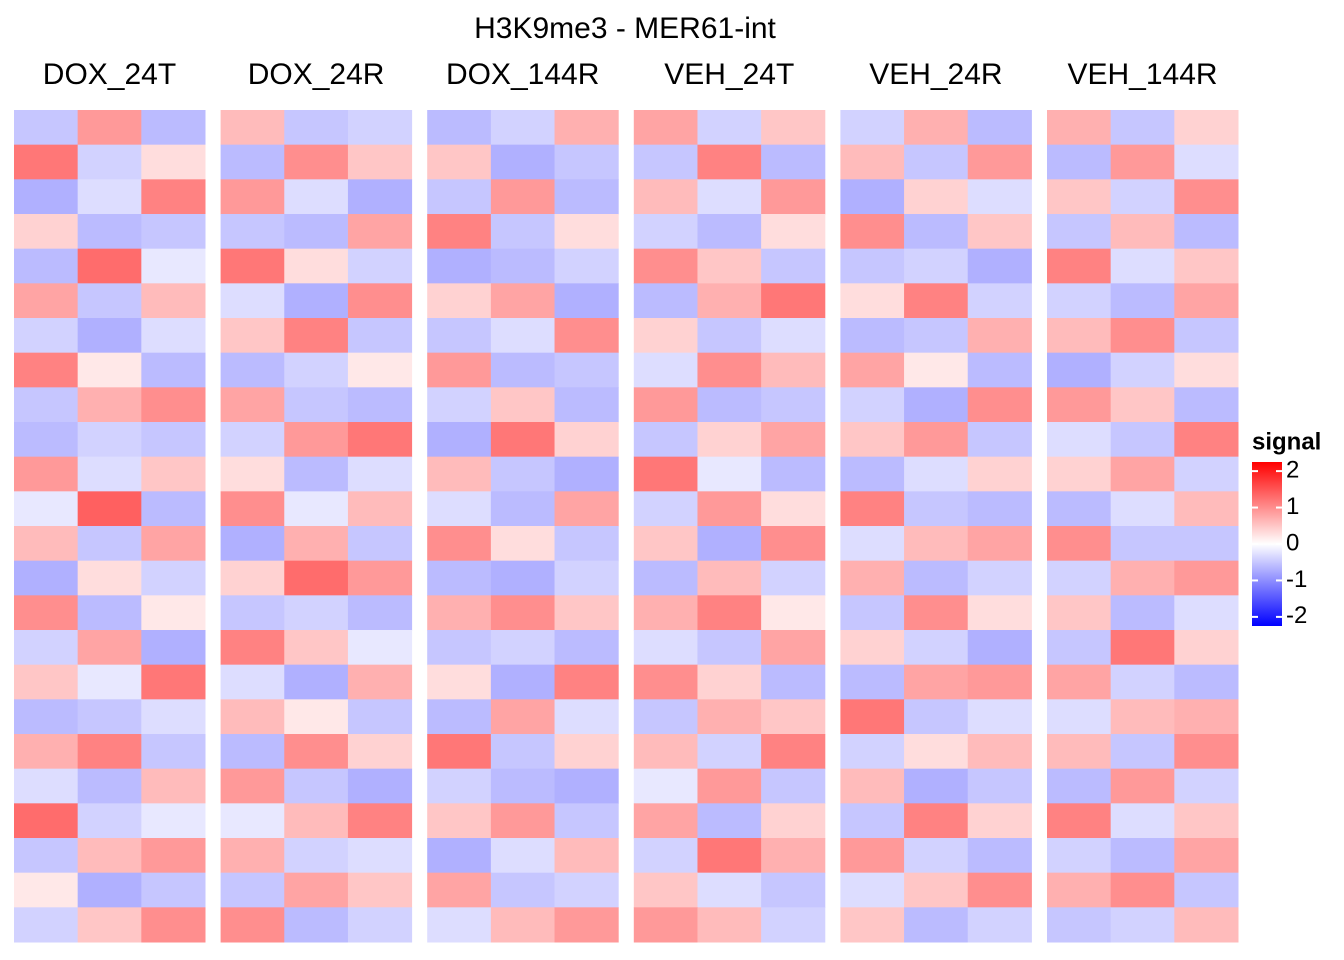  What do you see at coordinates (316, 74) in the screenshot?
I see `panel-label: DOX_24R` at bounding box center [316, 74].